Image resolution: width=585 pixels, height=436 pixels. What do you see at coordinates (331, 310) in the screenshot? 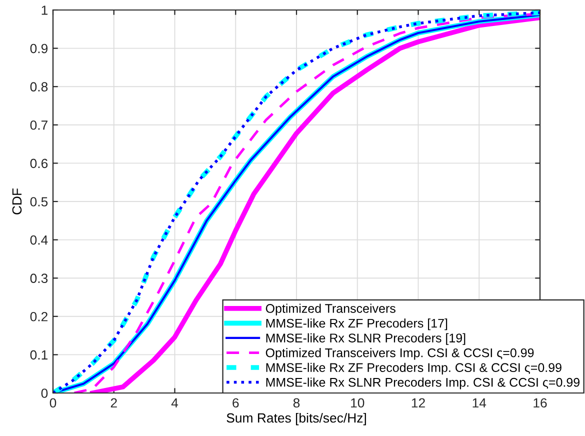
I see `legend-label: Optimized Transceivers` at bounding box center [331, 310].